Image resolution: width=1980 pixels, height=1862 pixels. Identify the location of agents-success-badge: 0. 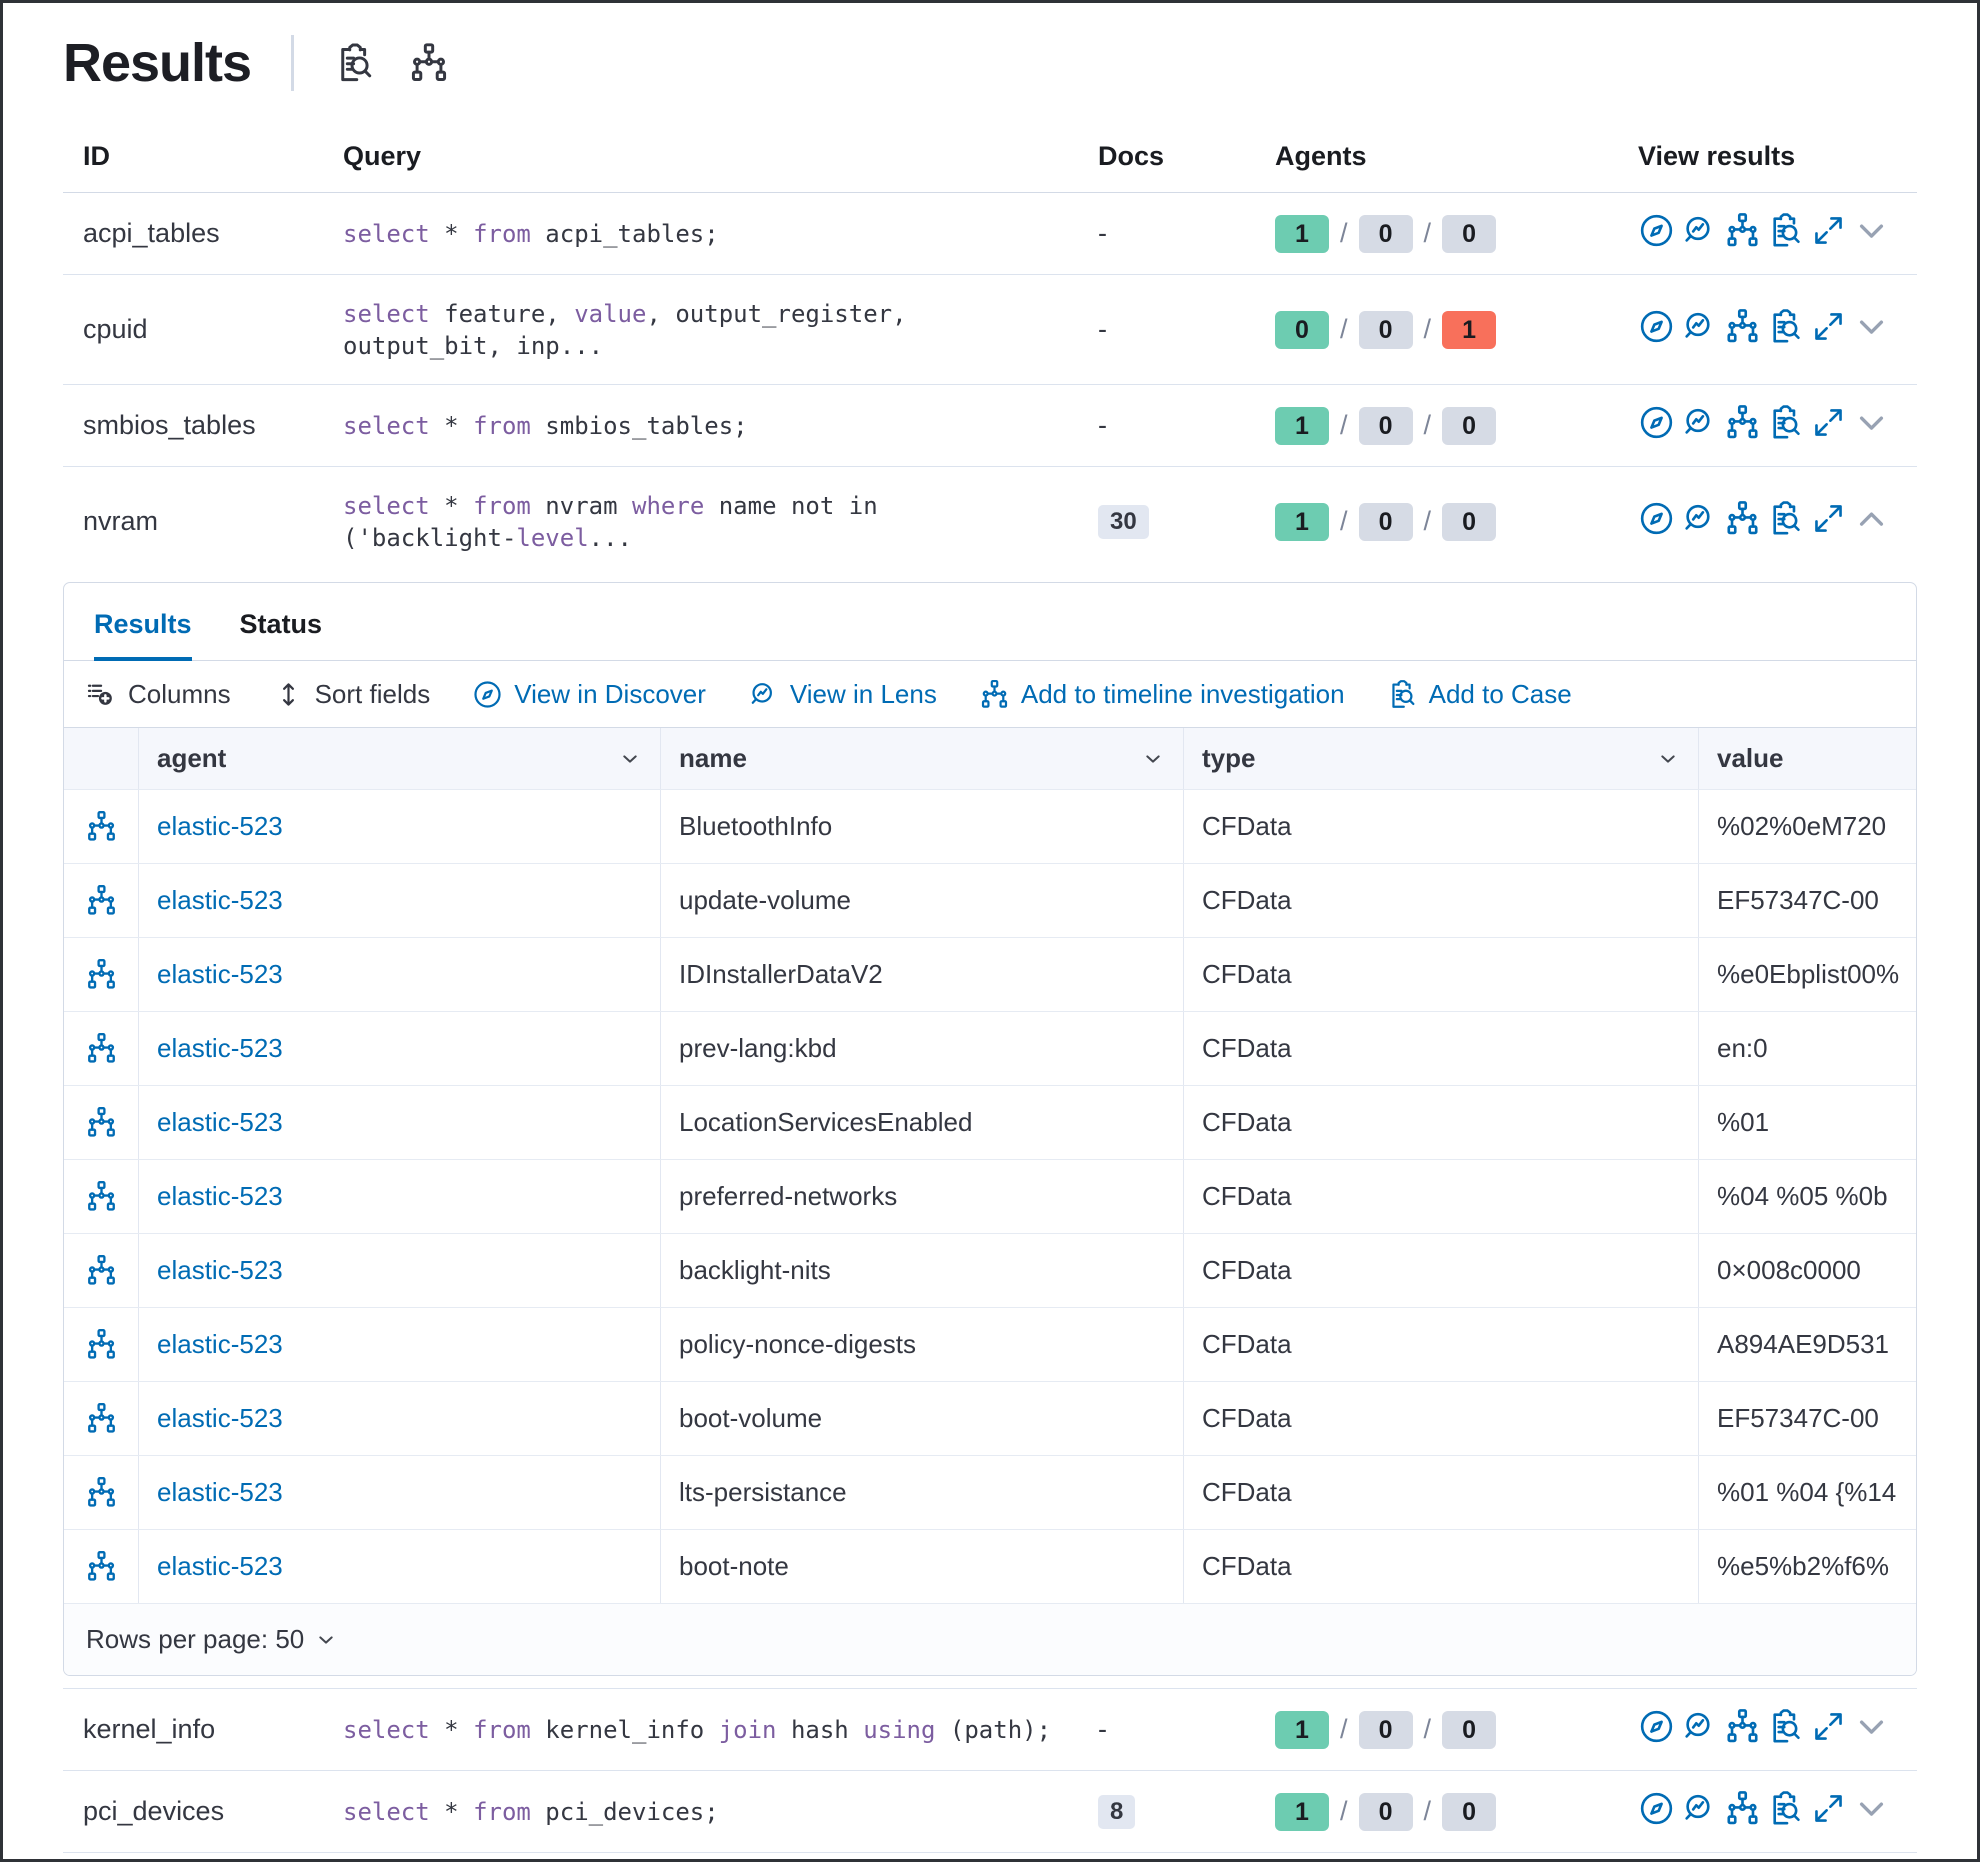
(1302, 329).